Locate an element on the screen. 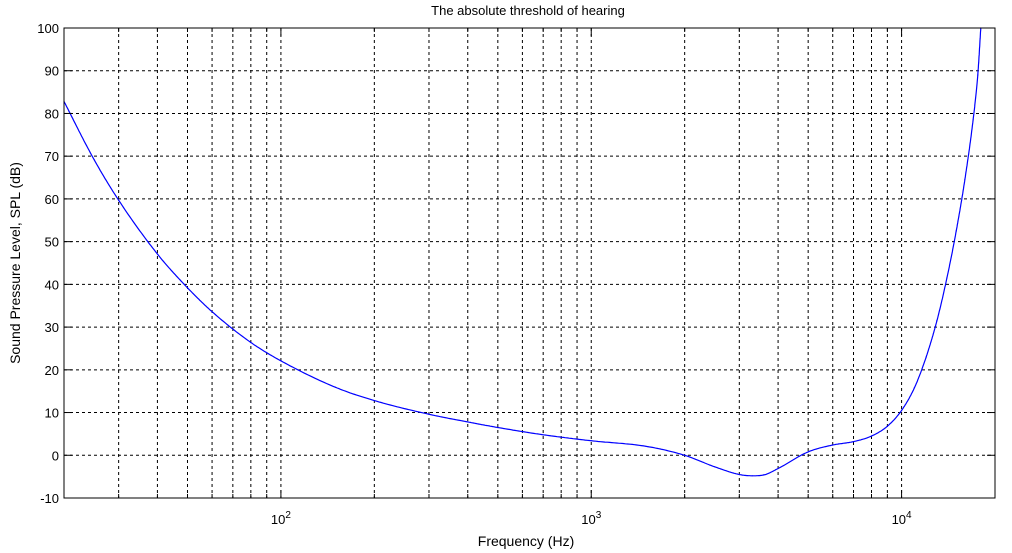 Image resolution: width=1012 pixels, height=553 pixels. x-tick-label: 10³ is located at coordinates (591, 518).